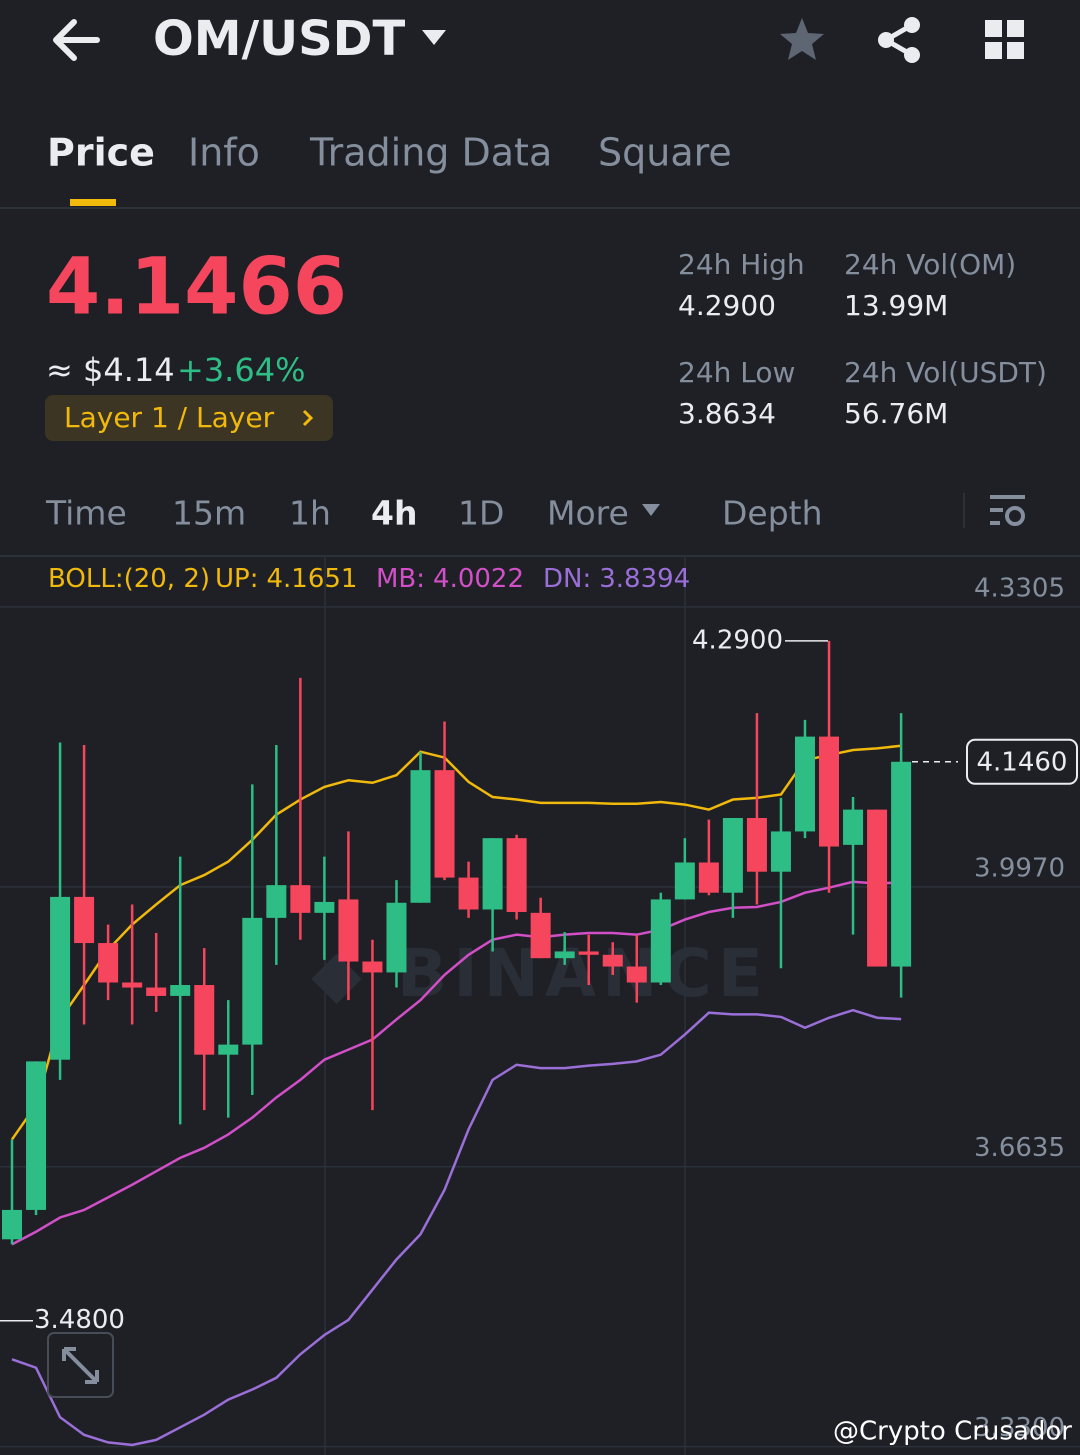 This screenshot has height=1455, width=1080. What do you see at coordinates (1019, 868) in the screenshot?
I see `y-tick-label: 3.9970` at bounding box center [1019, 868].